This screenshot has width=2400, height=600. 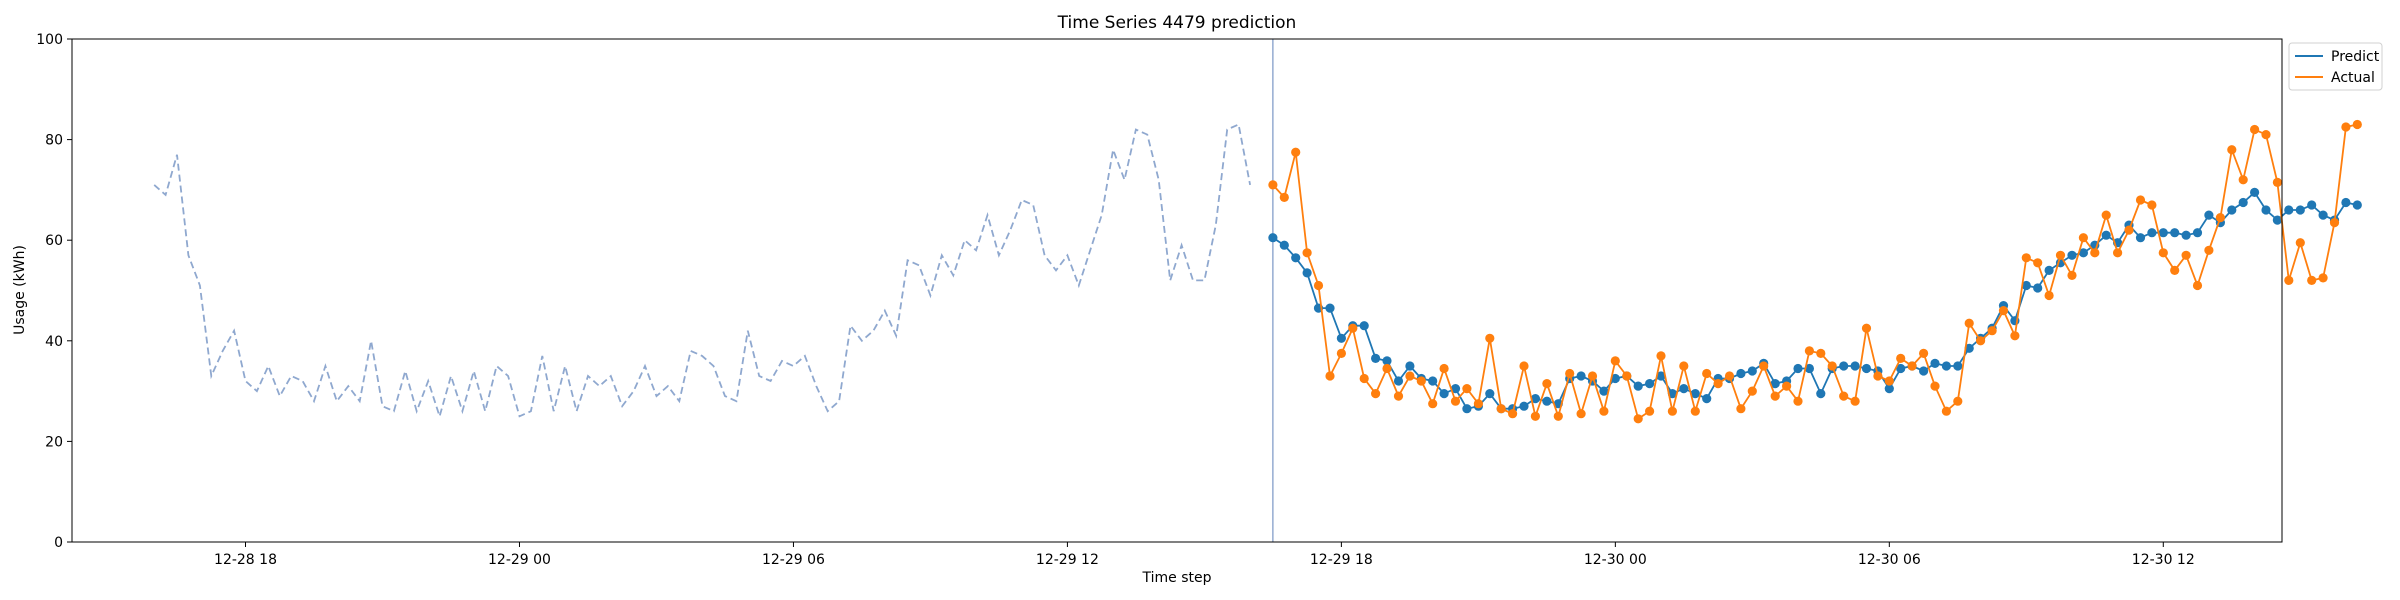 I want to click on legend-frame, so click(x=2335, y=66).